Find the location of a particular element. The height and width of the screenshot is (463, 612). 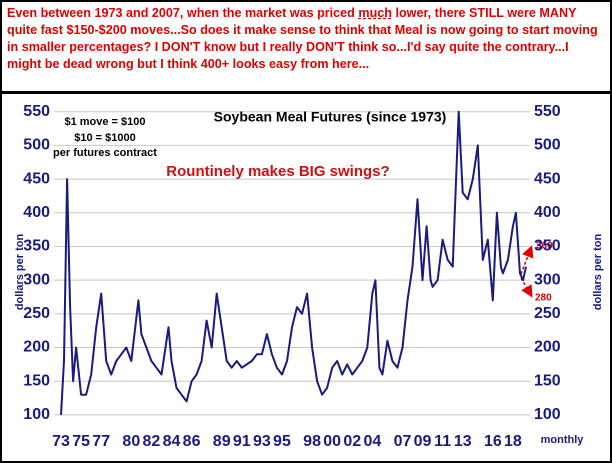

x-tick-label: 89 is located at coordinates (222, 441).